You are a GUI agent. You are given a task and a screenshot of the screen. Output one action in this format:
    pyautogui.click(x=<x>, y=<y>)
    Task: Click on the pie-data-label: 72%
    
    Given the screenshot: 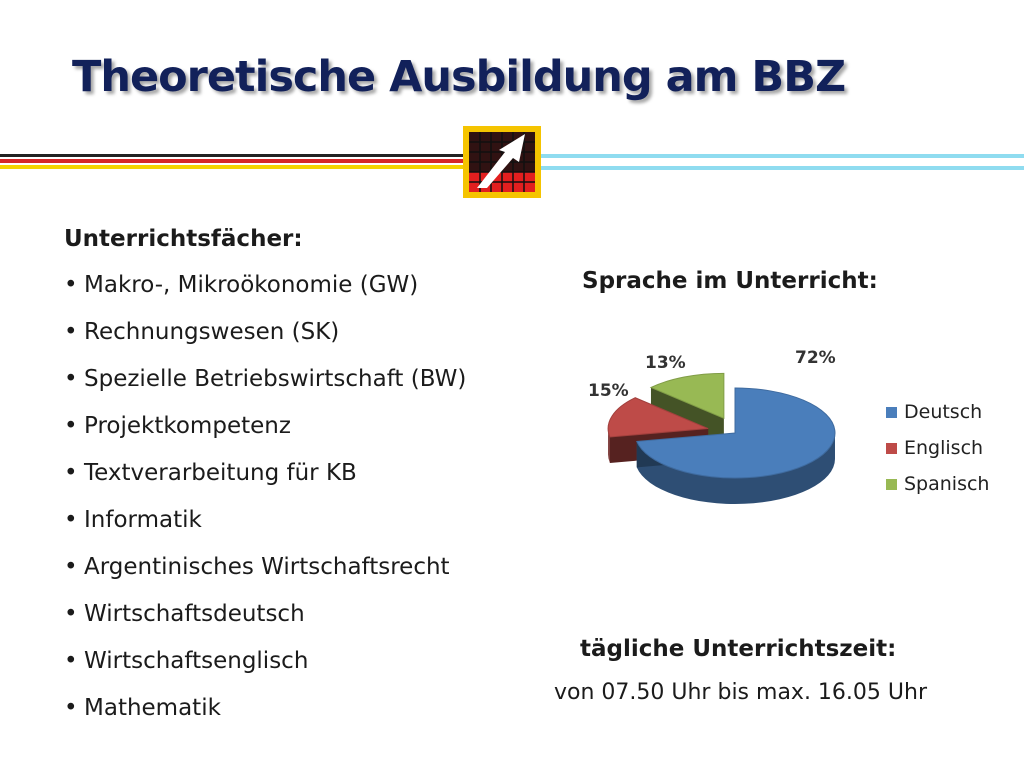 What is the action you would take?
    pyautogui.click(x=815, y=358)
    